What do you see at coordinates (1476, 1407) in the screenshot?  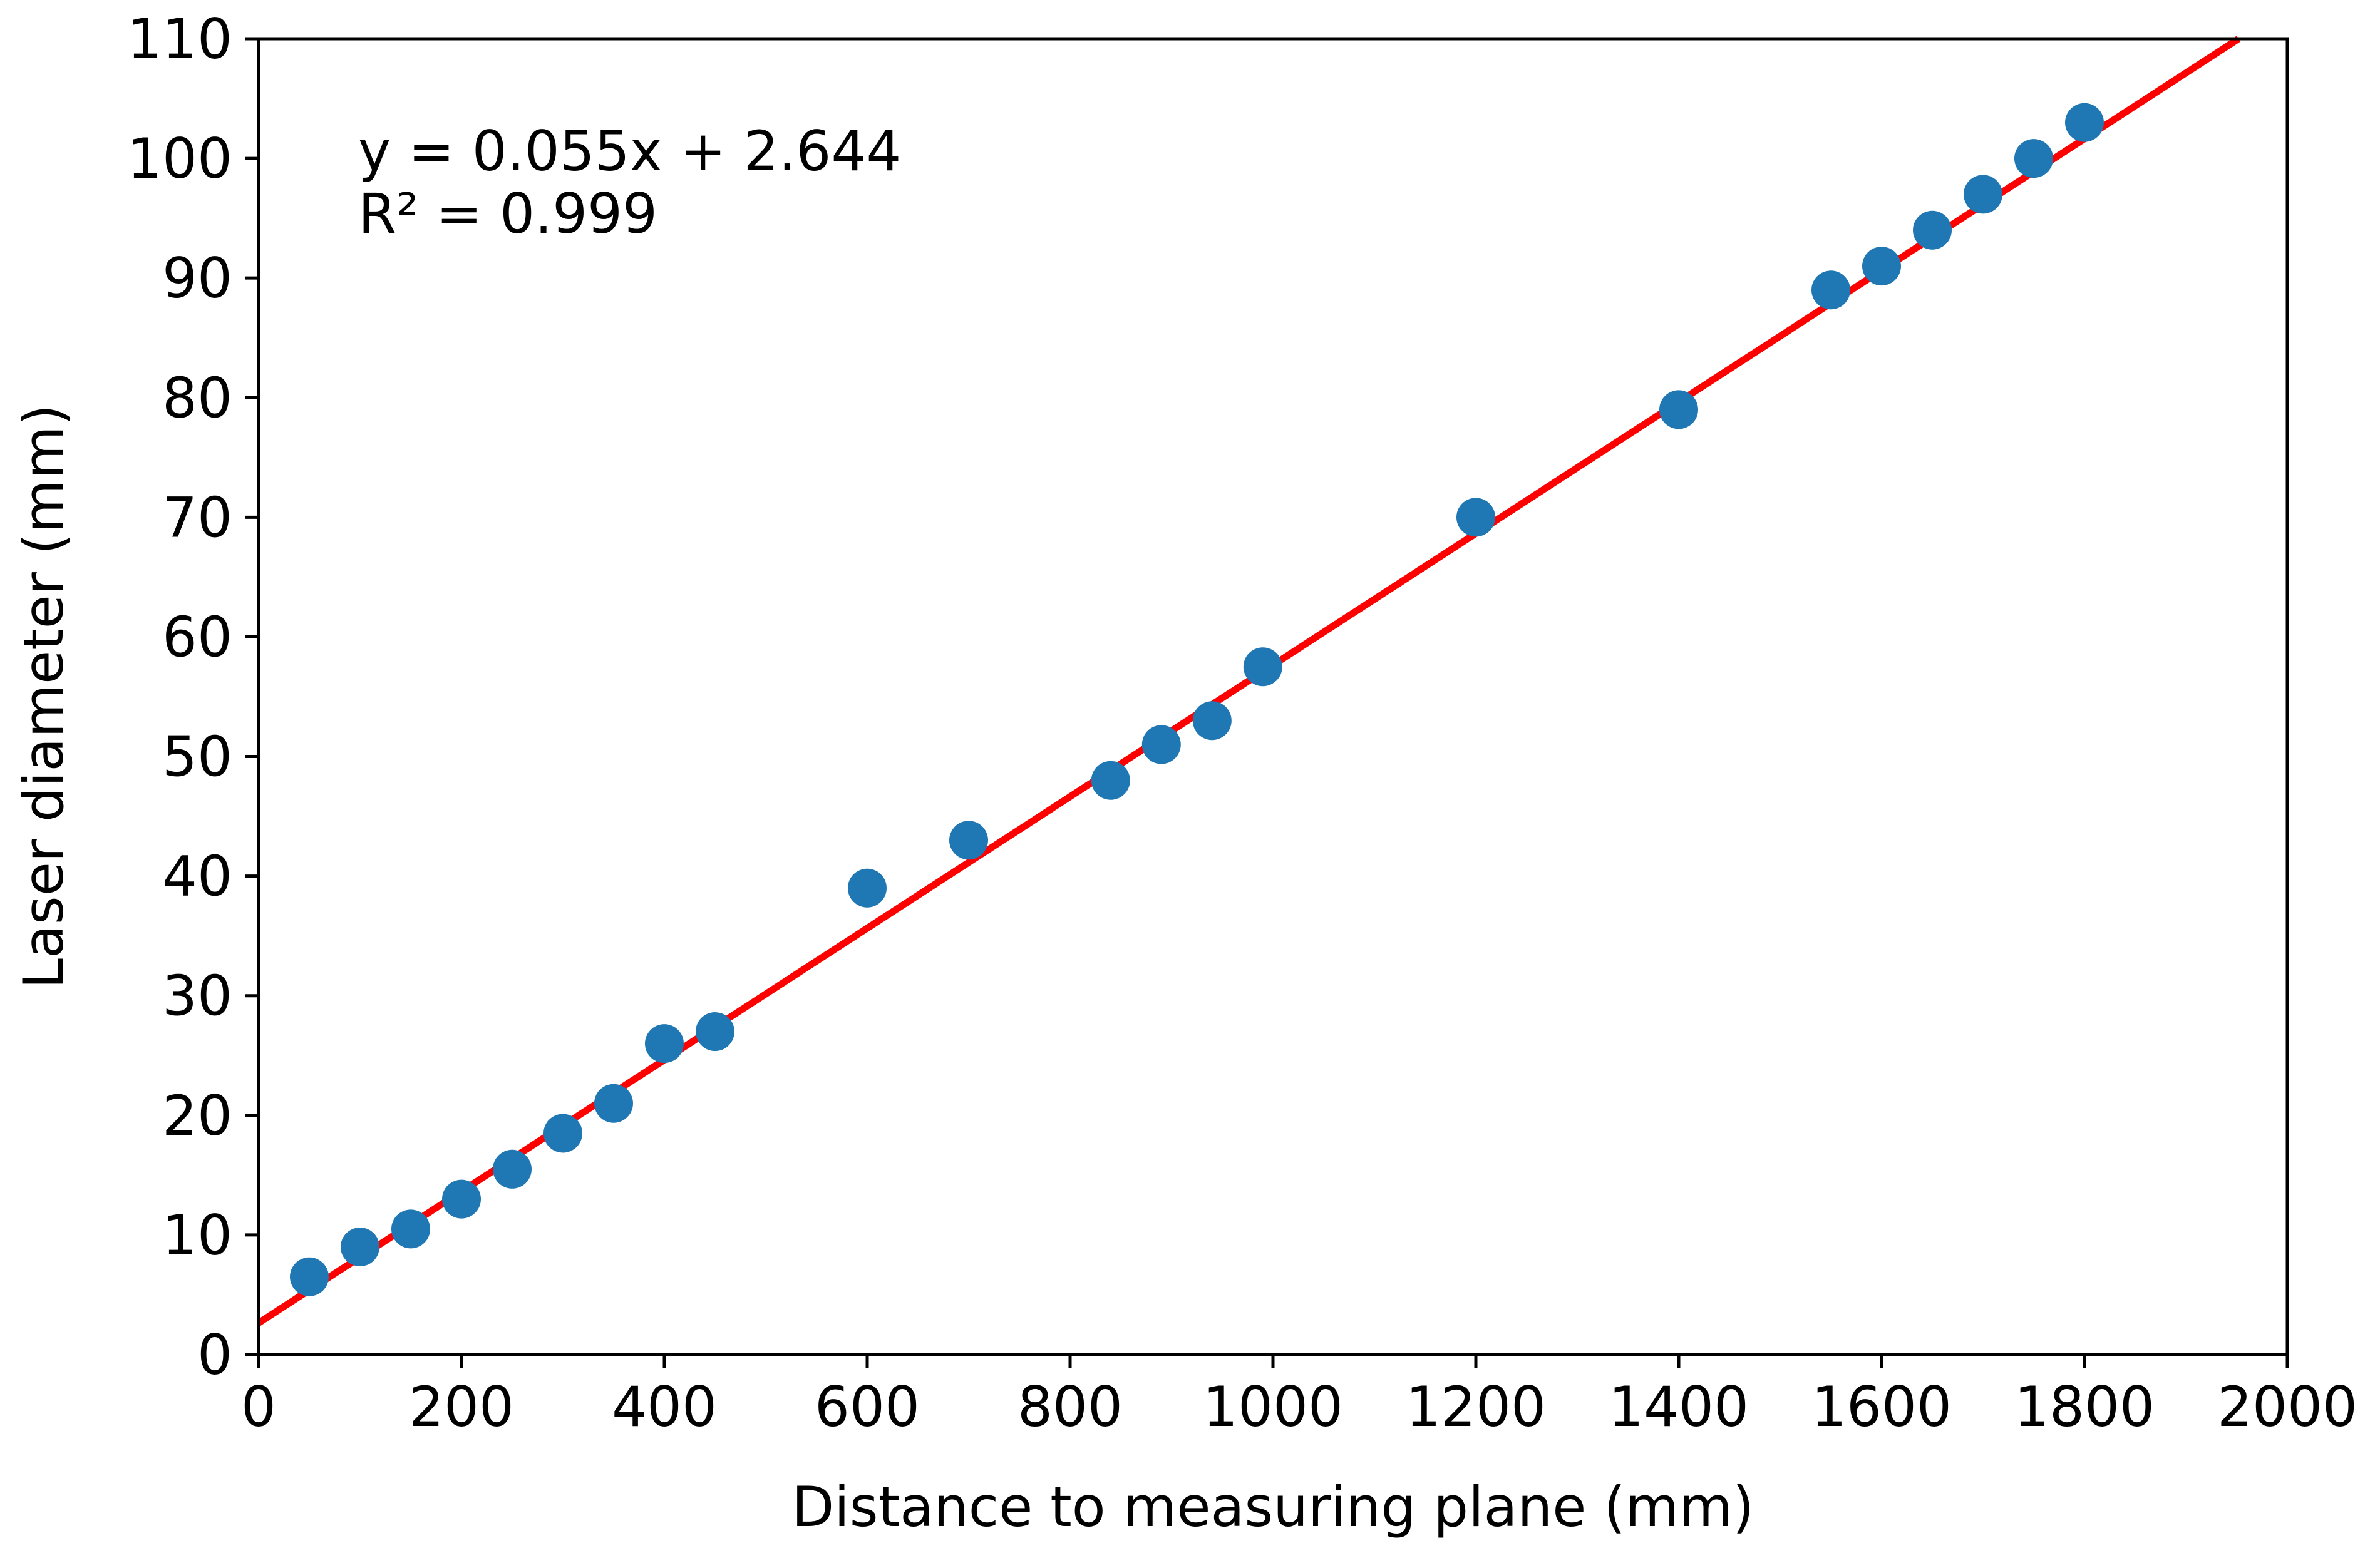 I see `x-tick-label: 1200` at bounding box center [1476, 1407].